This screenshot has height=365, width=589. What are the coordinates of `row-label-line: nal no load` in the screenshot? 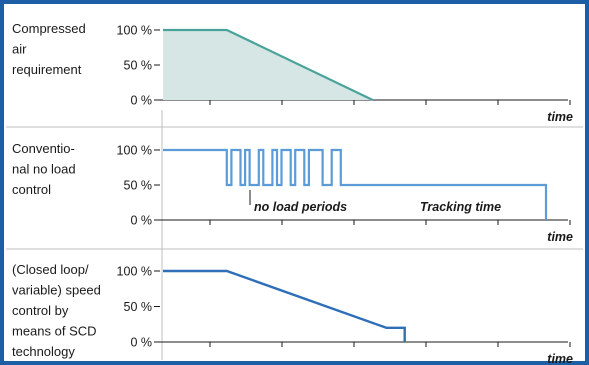 It's located at (44, 169).